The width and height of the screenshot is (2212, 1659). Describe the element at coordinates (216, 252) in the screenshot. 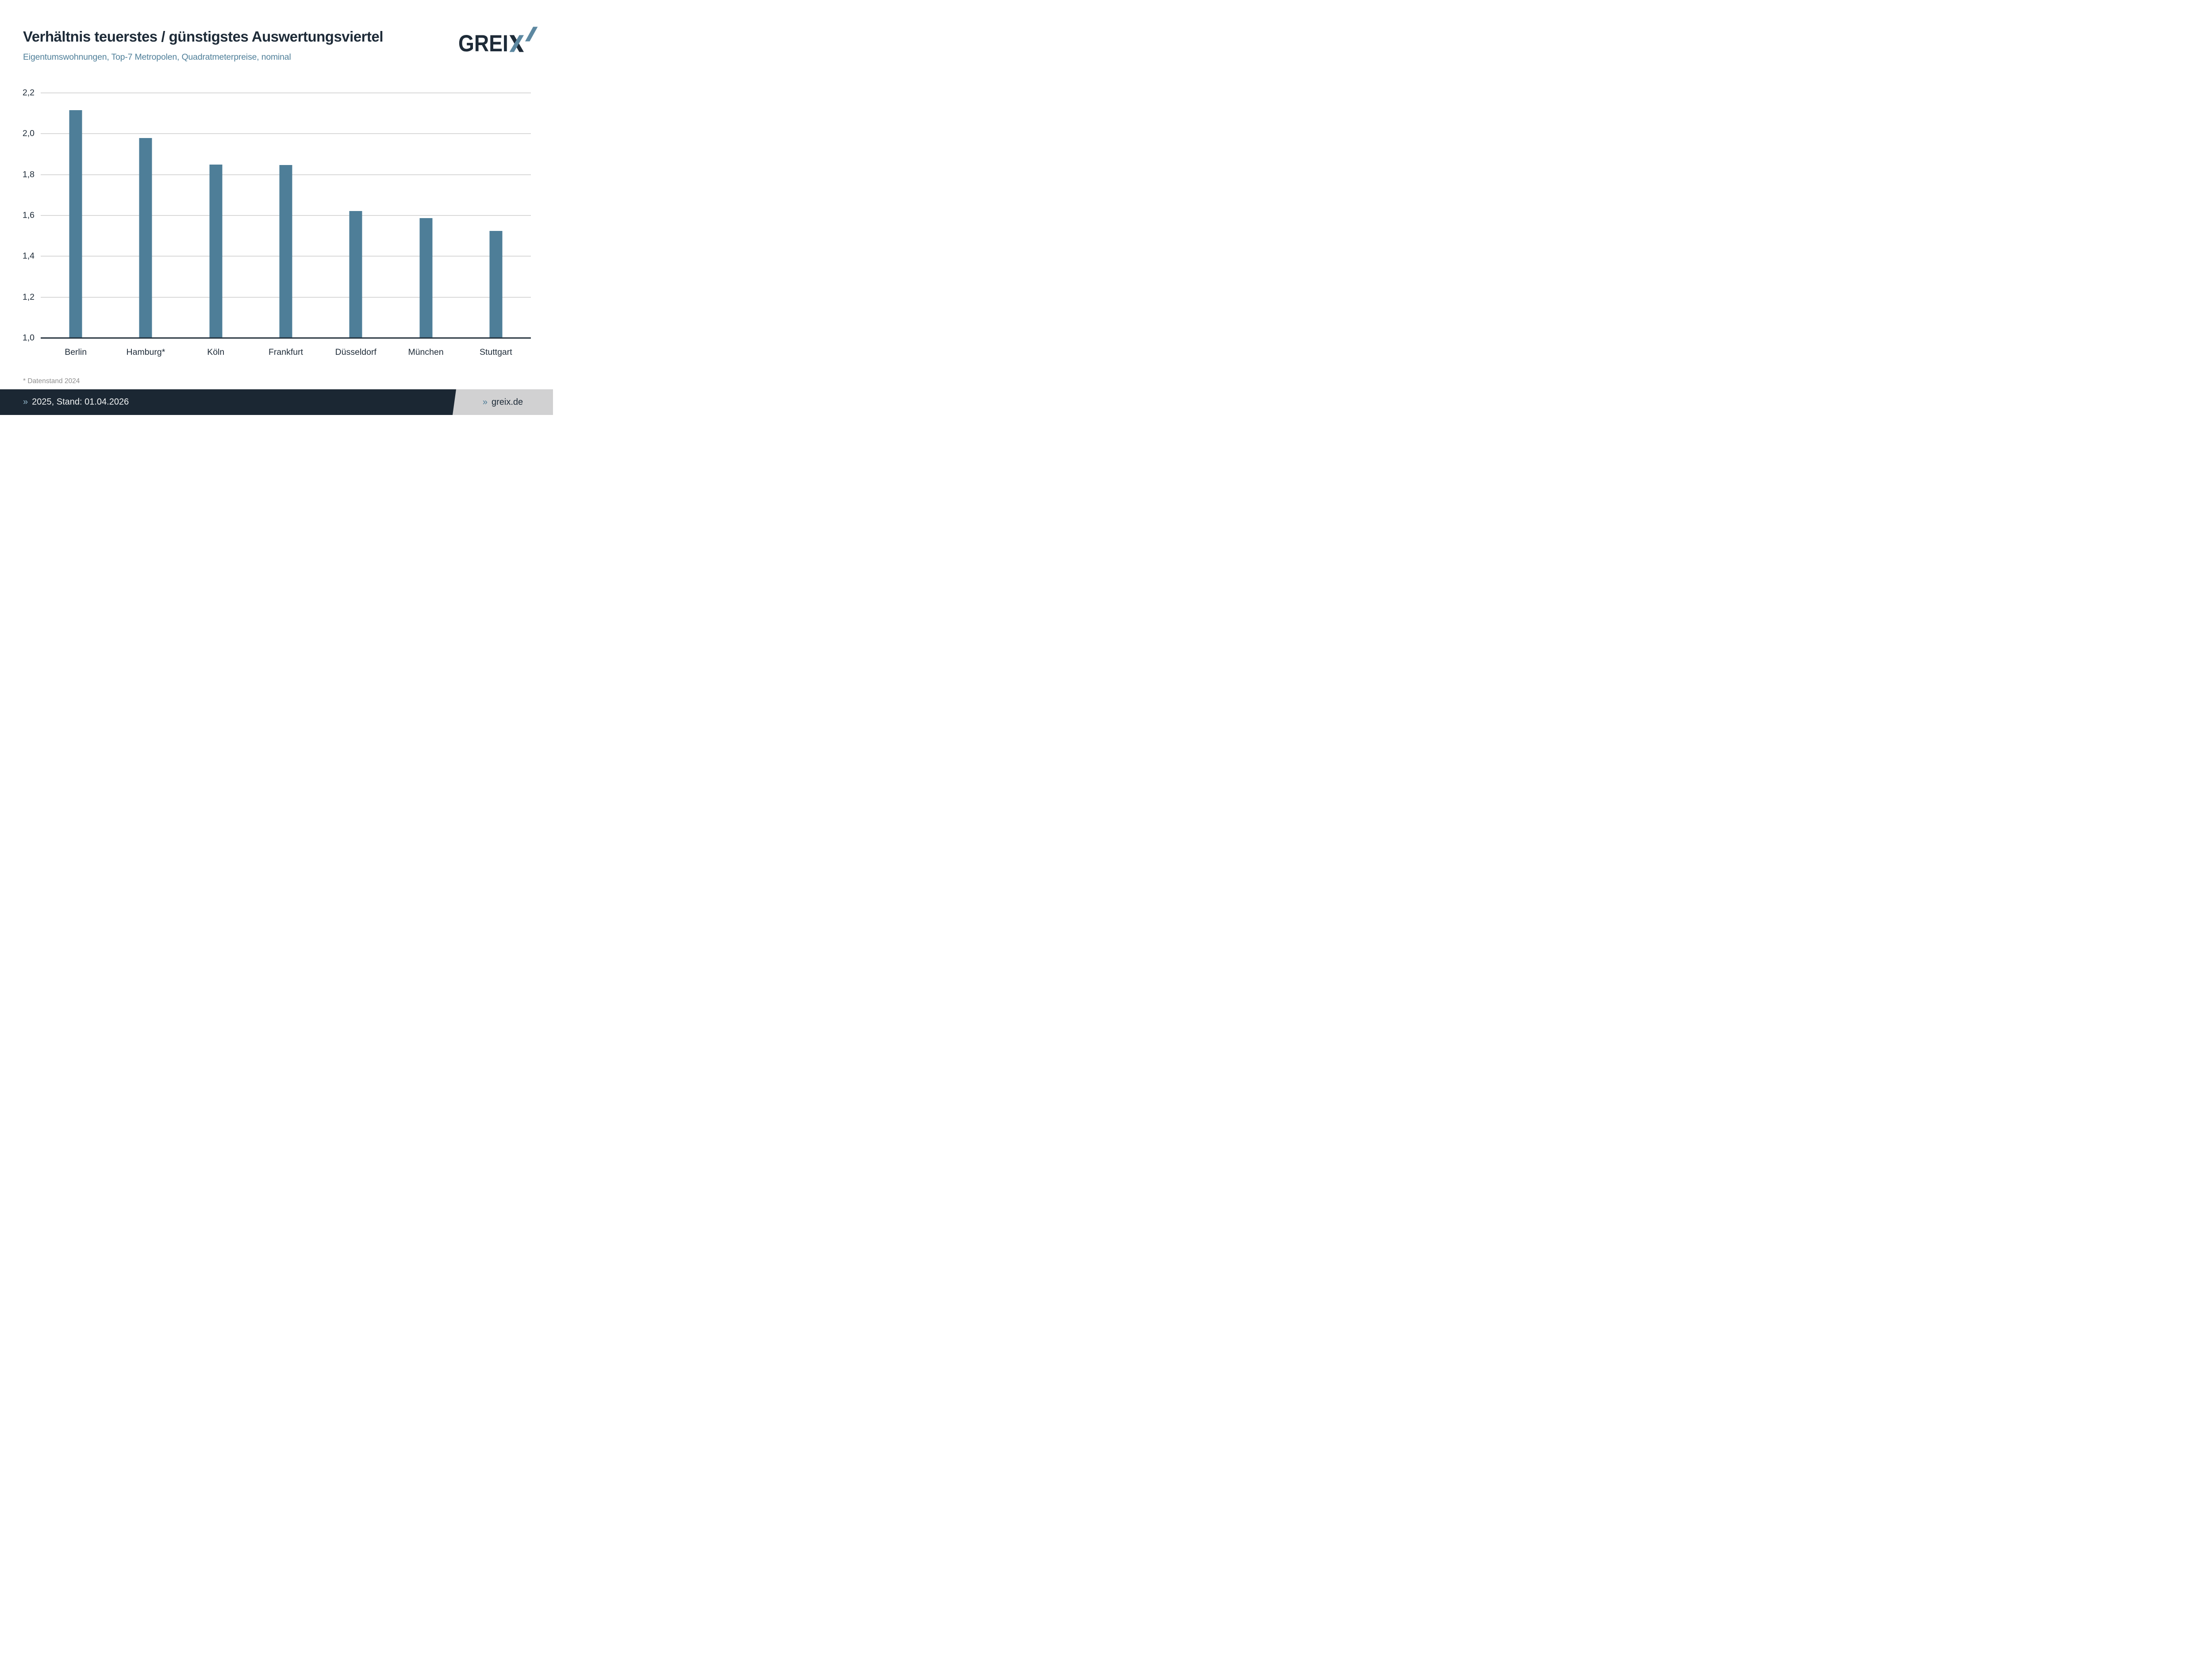

I see `bar-Köln` at that location.